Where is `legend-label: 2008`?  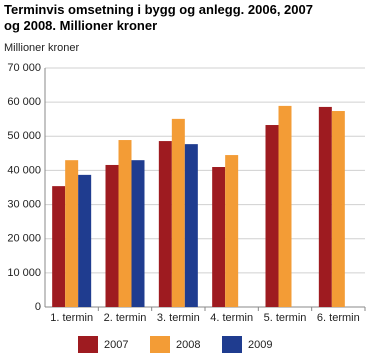
legend-label: 2008 is located at coordinates (188, 345).